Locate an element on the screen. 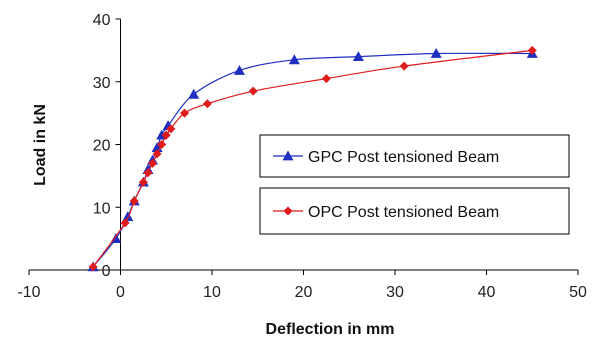 This screenshot has width=603, height=343. y-tick-label: 30 is located at coordinates (102, 83).